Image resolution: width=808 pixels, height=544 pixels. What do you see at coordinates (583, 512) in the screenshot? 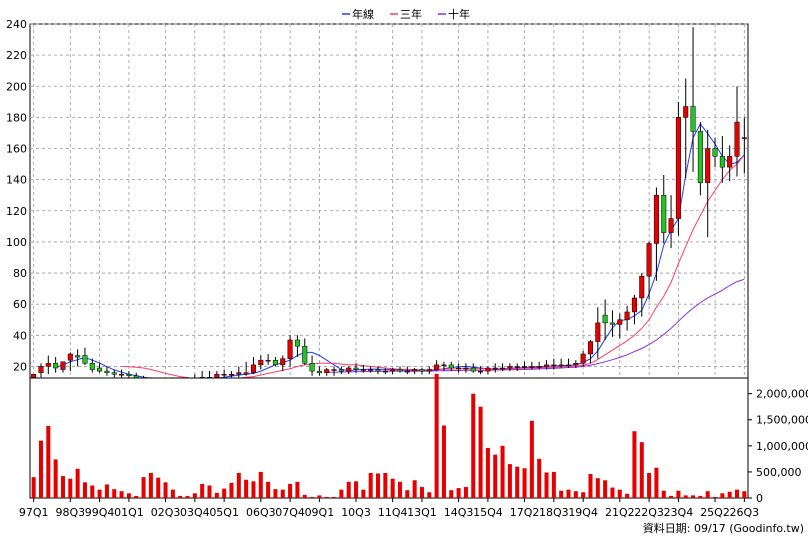
I see `xtick-label: 19Q4` at bounding box center [583, 512].